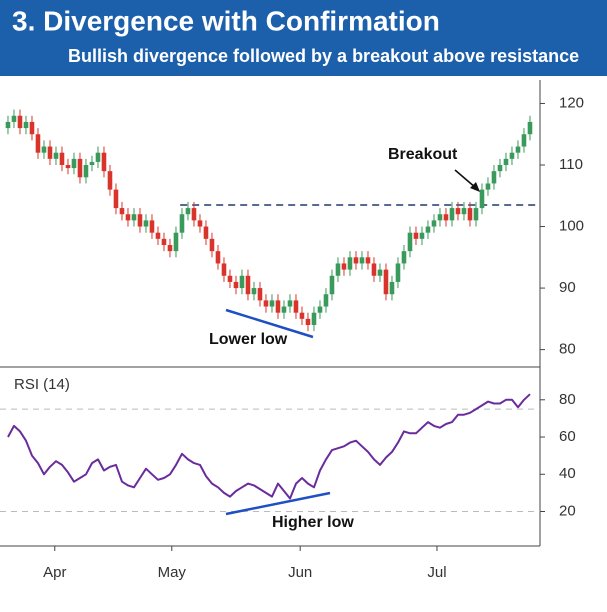  Describe the element at coordinates (303, 38) in the screenshot. I see `header-band` at that location.